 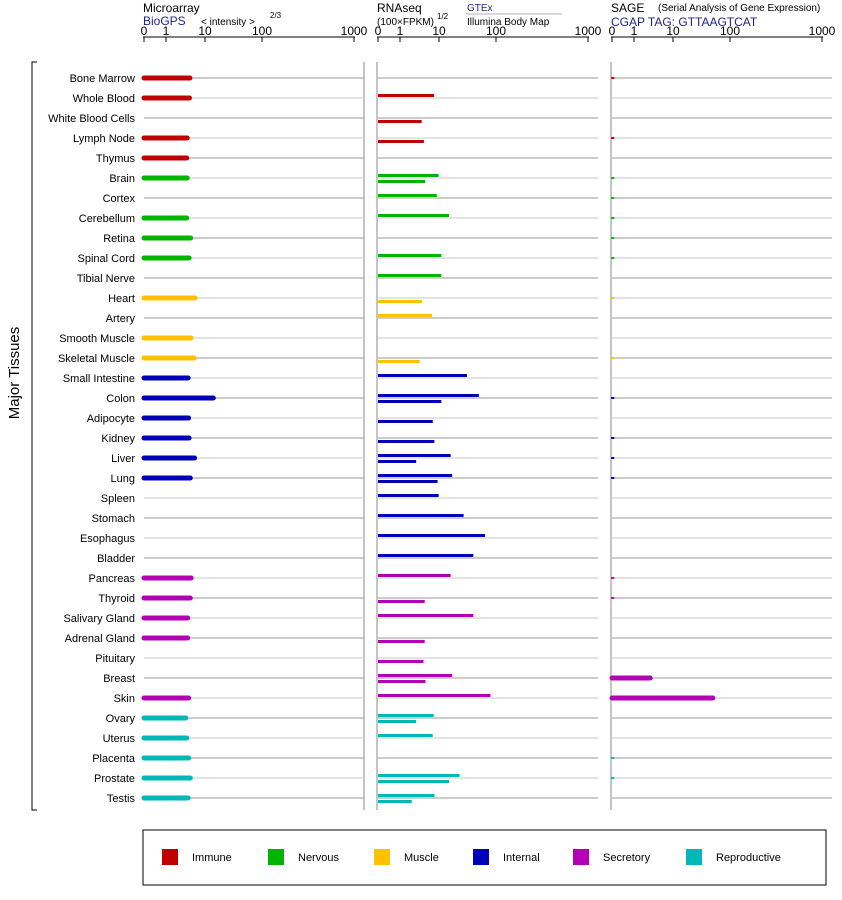 What do you see at coordinates (122, 179) in the screenshot?
I see `tissue-label: Brain` at bounding box center [122, 179].